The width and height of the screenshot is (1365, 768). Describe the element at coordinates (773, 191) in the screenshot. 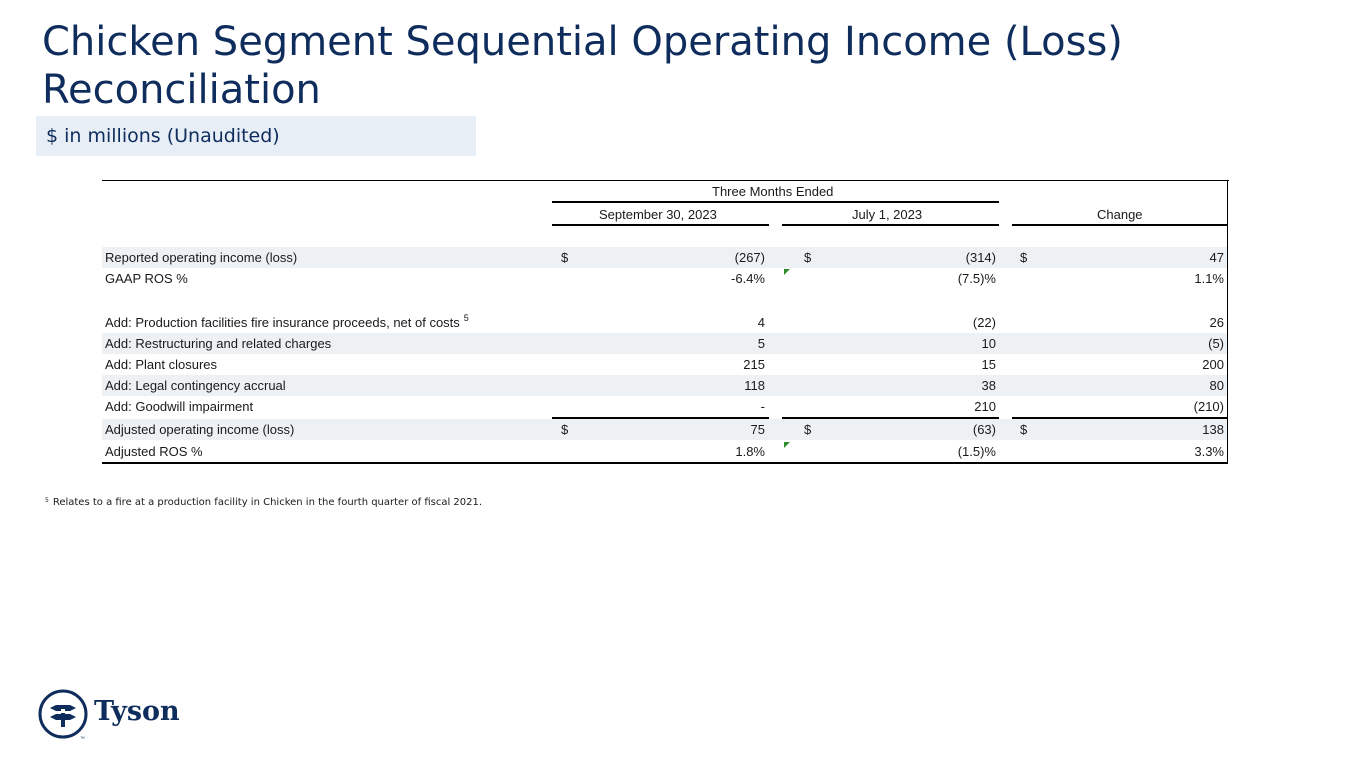

I see `group-header: Three Months Ended` at that location.